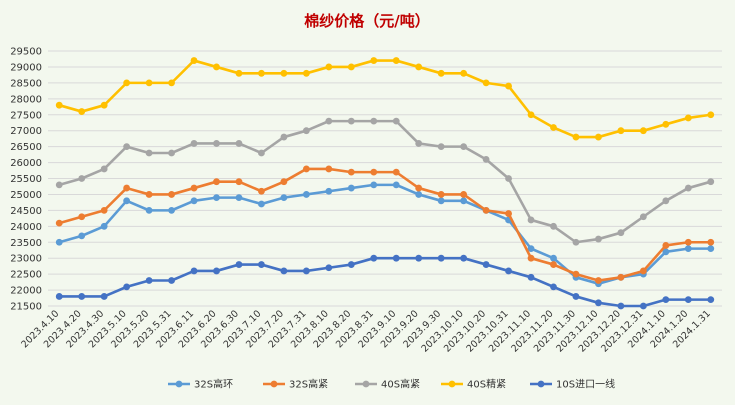  I want to click on y-tick-label: 24500, so click(26, 211).